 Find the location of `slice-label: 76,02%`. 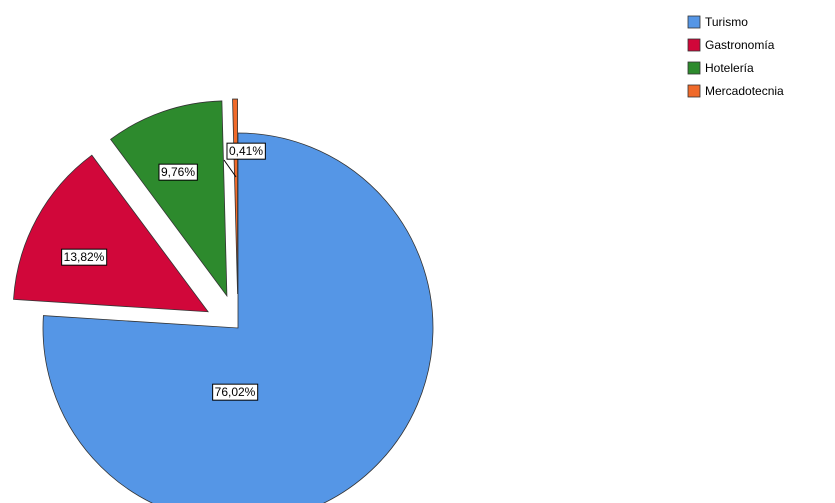

slice-label: 76,02% is located at coordinates (235, 392).